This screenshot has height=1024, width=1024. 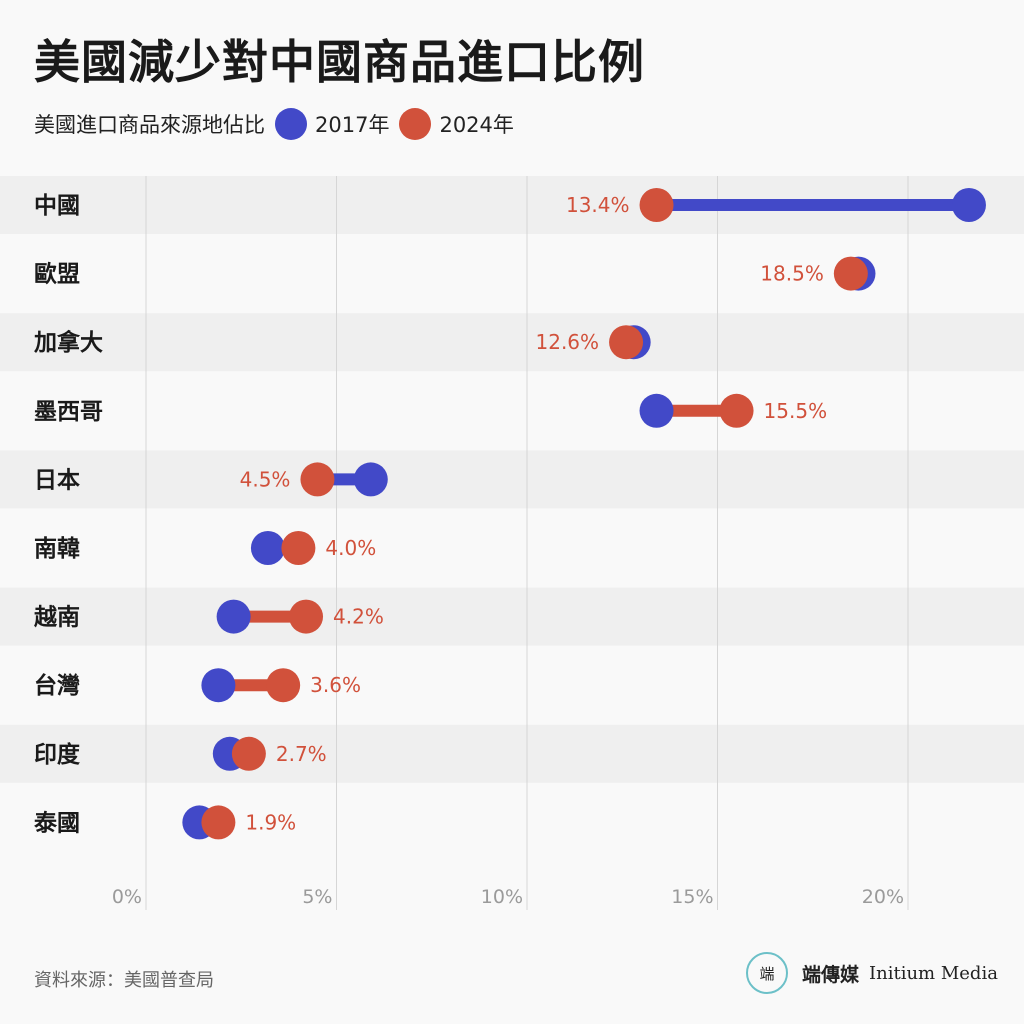 What do you see at coordinates (265, 479) in the screenshot?
I see `data-label: 4.5%` at bounding box center [265, 479].